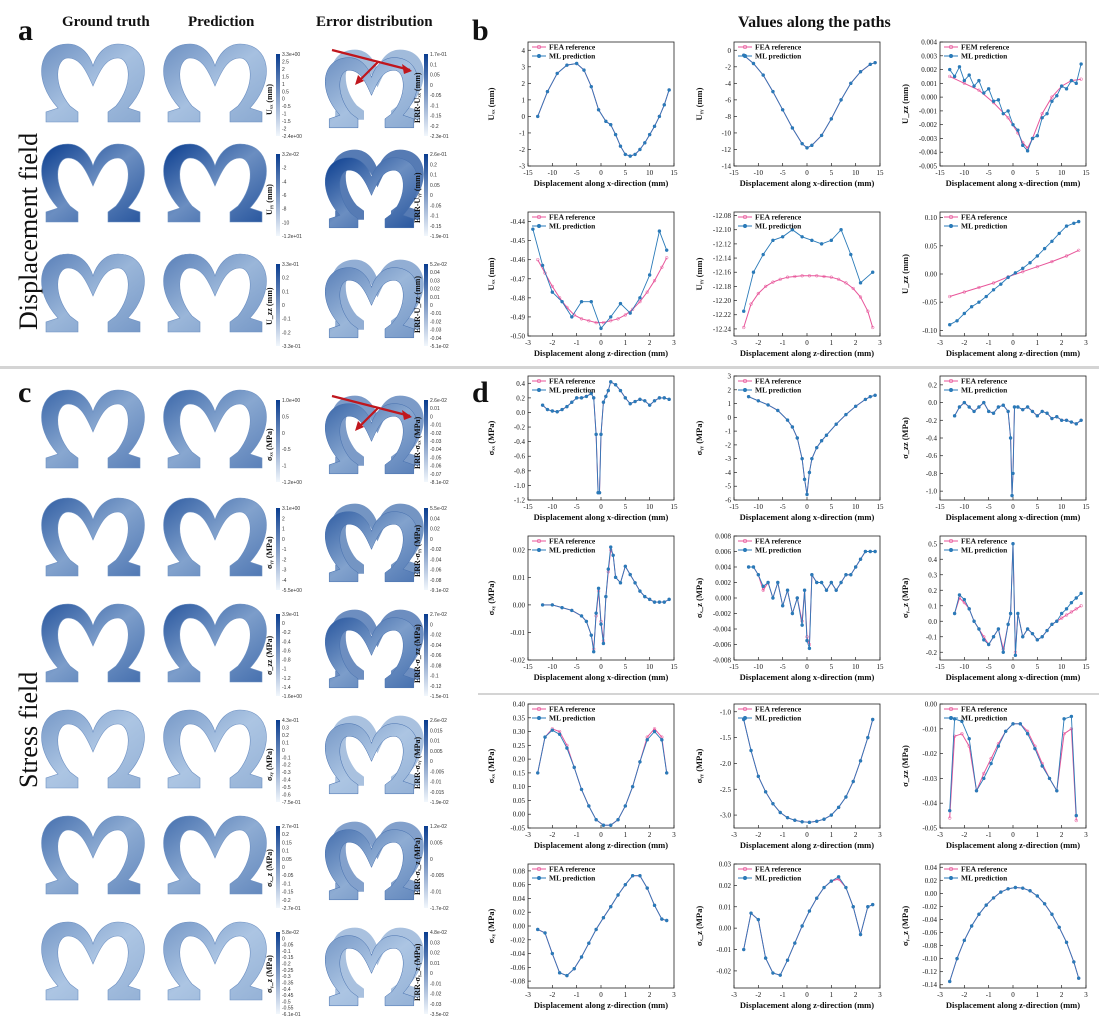  What do you see at coordinates (572, 869) in the screenshot?
I see `legend-label: FEA reference` at bounding box center [572, 869].